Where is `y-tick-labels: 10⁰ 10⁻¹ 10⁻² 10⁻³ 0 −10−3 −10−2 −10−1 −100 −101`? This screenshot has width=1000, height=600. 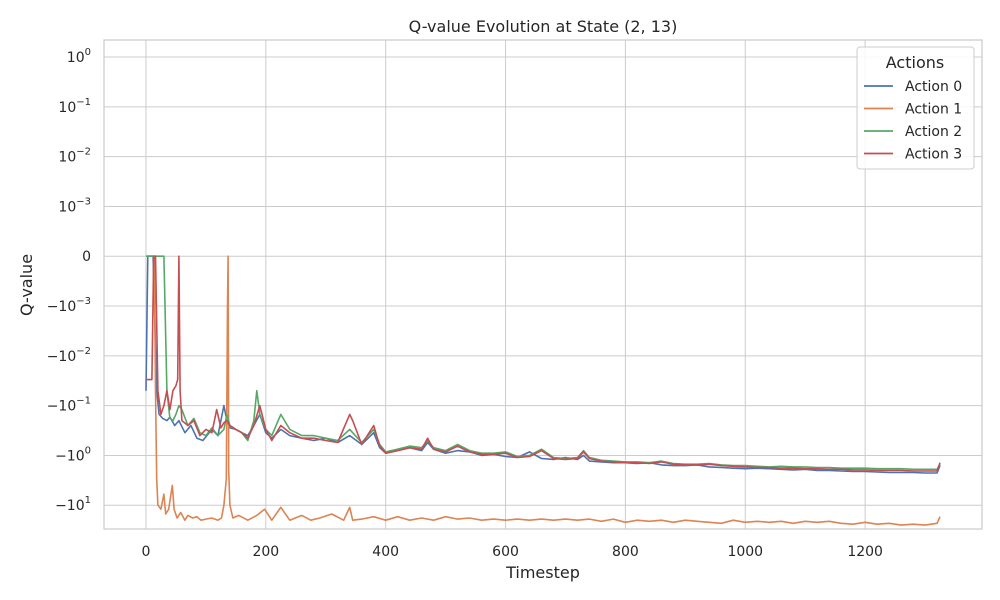
y-tick-labels: 10⁰ 10⁻¹ 10⁻² 10⁻³ 0 −10−3 −10−2 −10−1 −100 −101 is located at coordinates (69, 280).